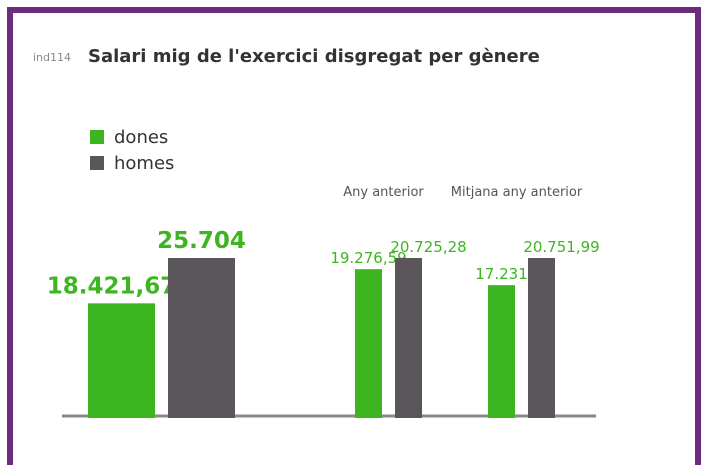 The height and width of the screenshot is (465, 707). What do you see at coordinates (112, 286) in the screenshot?
I see `value-label: 18.421,67` at bounding box center [112, 286].